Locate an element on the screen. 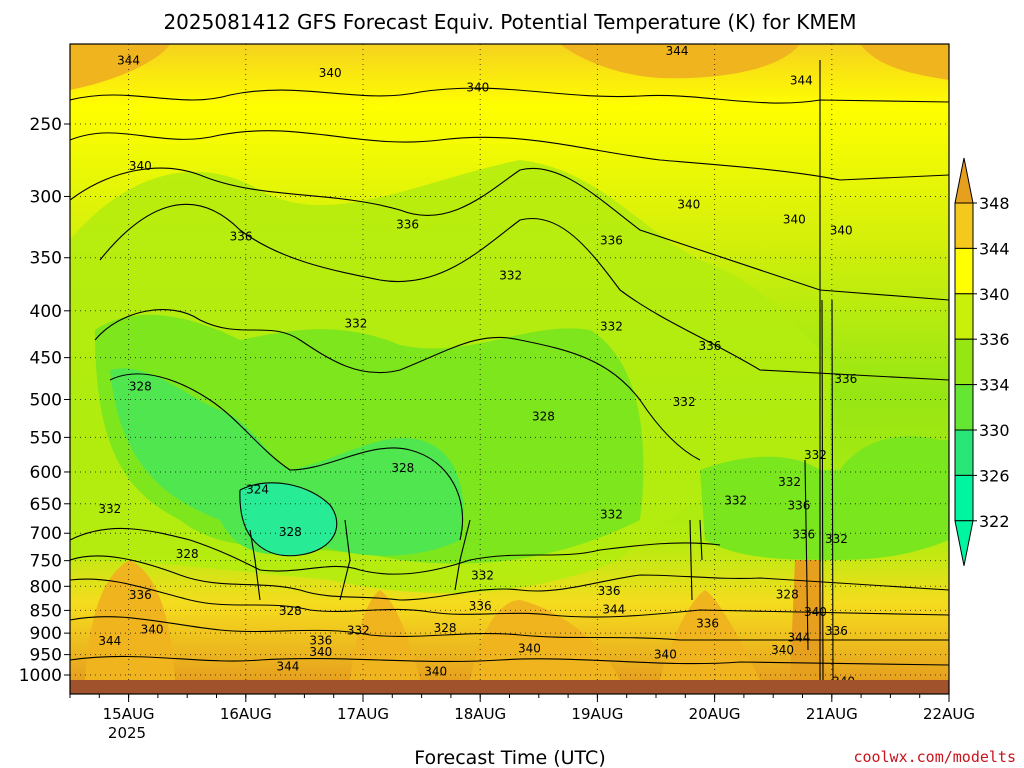  colorbar: 348 344 340 336 334 330 326 322 is located at coordinates (982, 361).